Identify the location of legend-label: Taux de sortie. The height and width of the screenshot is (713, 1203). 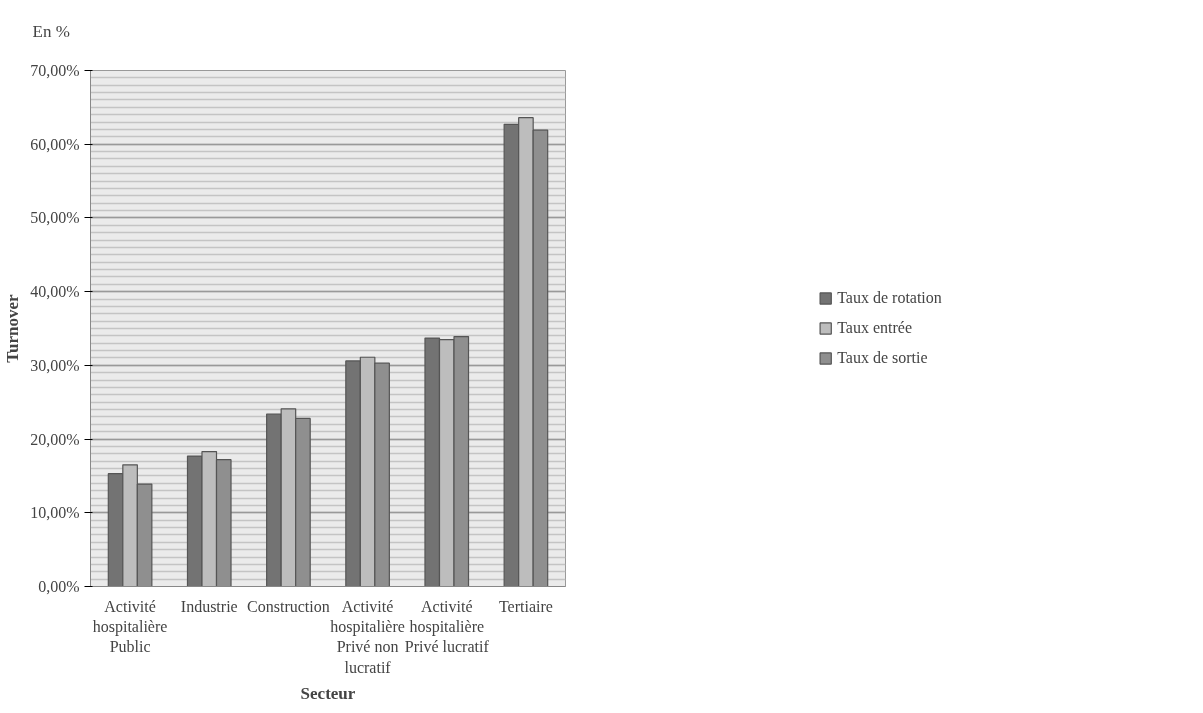
(882, 358).